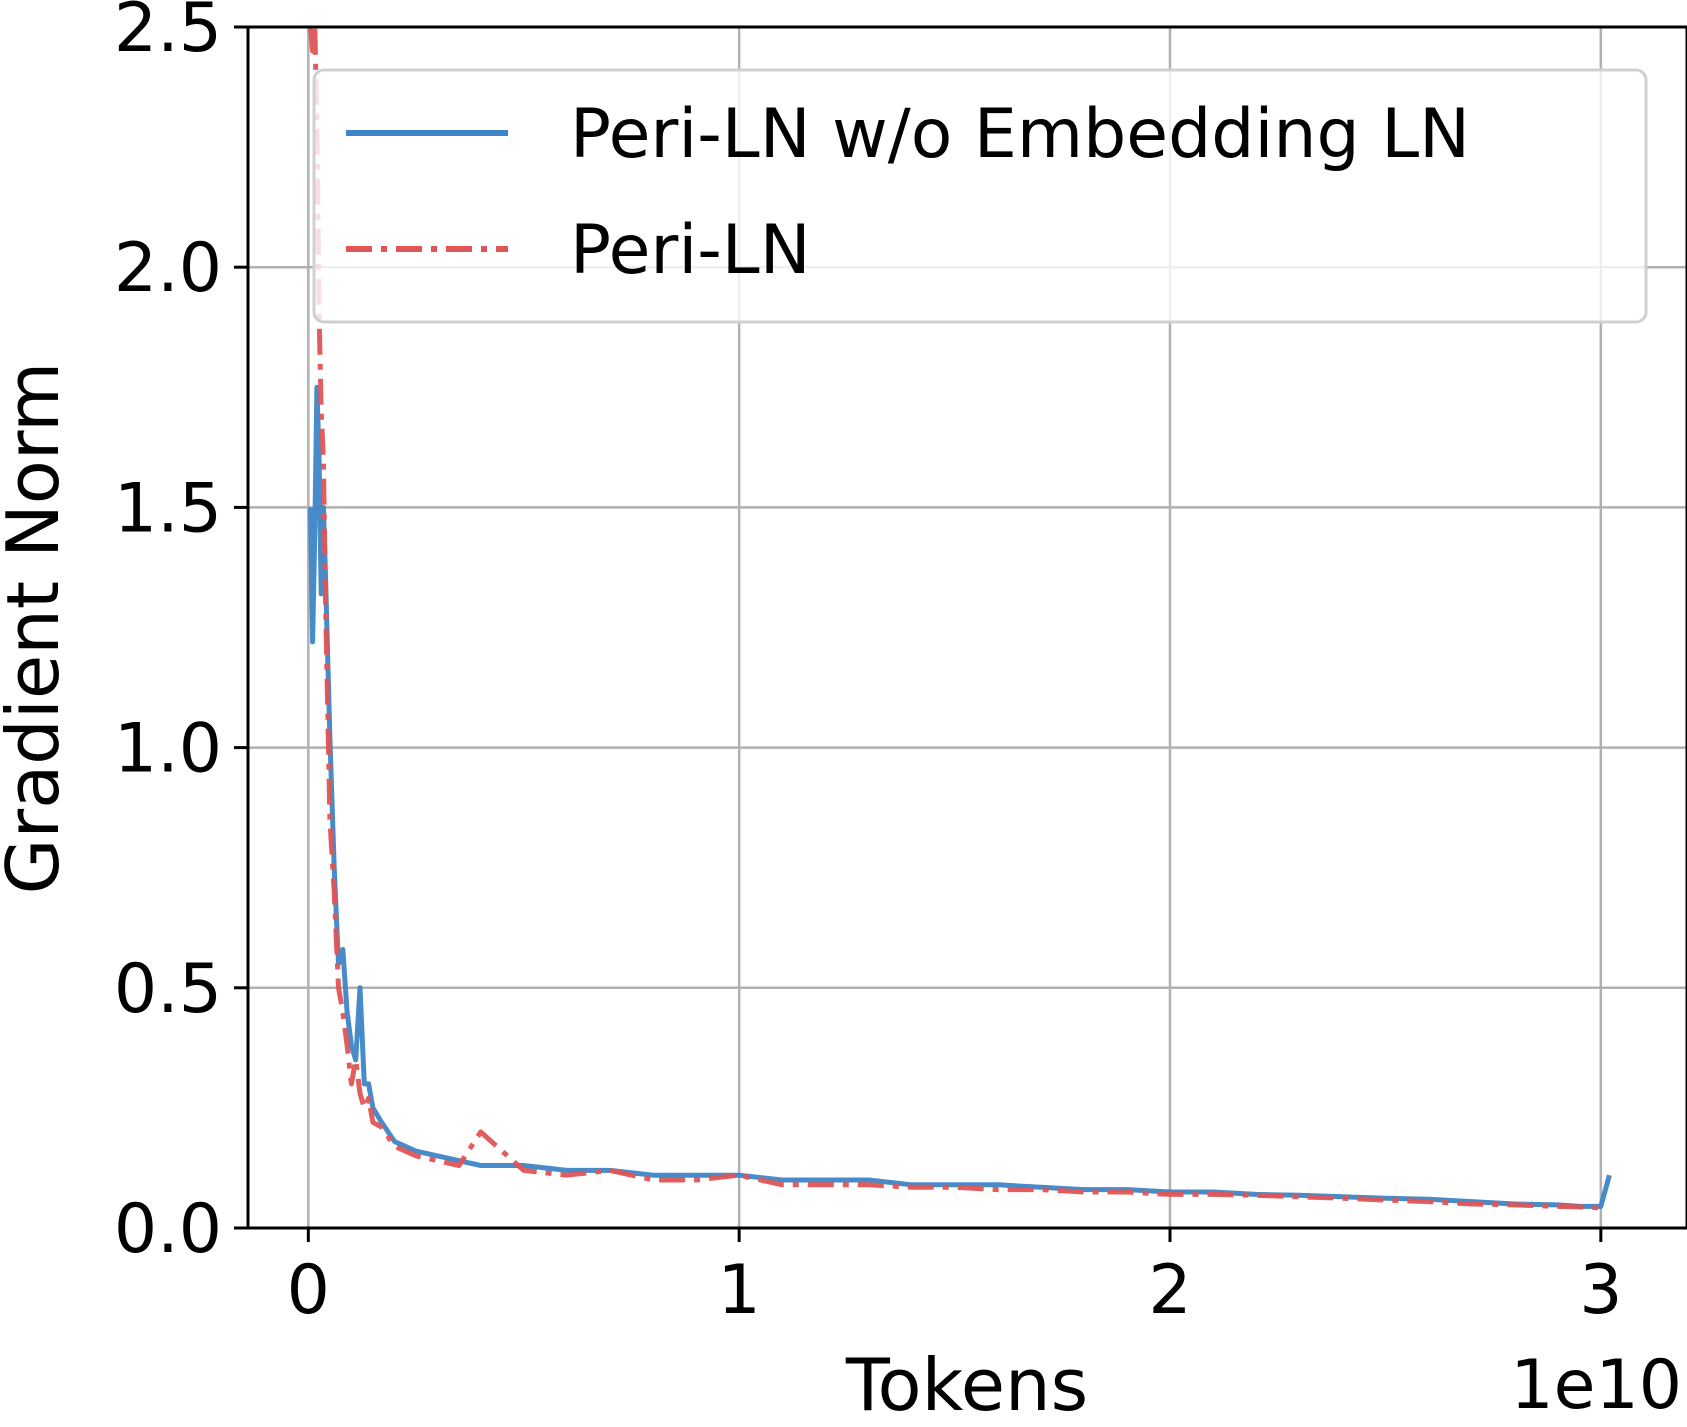 The image size is (1687, 1427). I want to click on x-tick-label: 0, so click(308, 1290).